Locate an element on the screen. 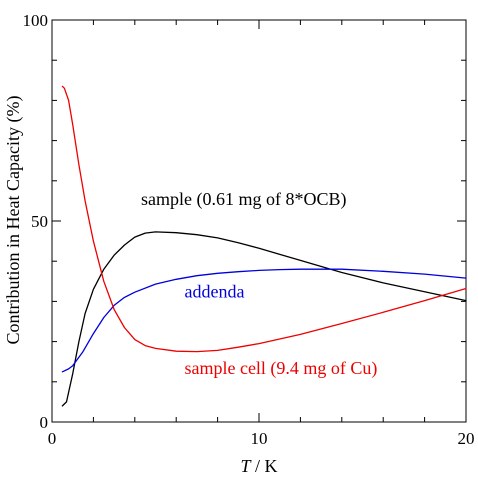 Image resolution: width=478 pixels, height=480 pixels. y-axis-label: Contribution in Heat Capacity (%) is located at coordinates (13, 220).